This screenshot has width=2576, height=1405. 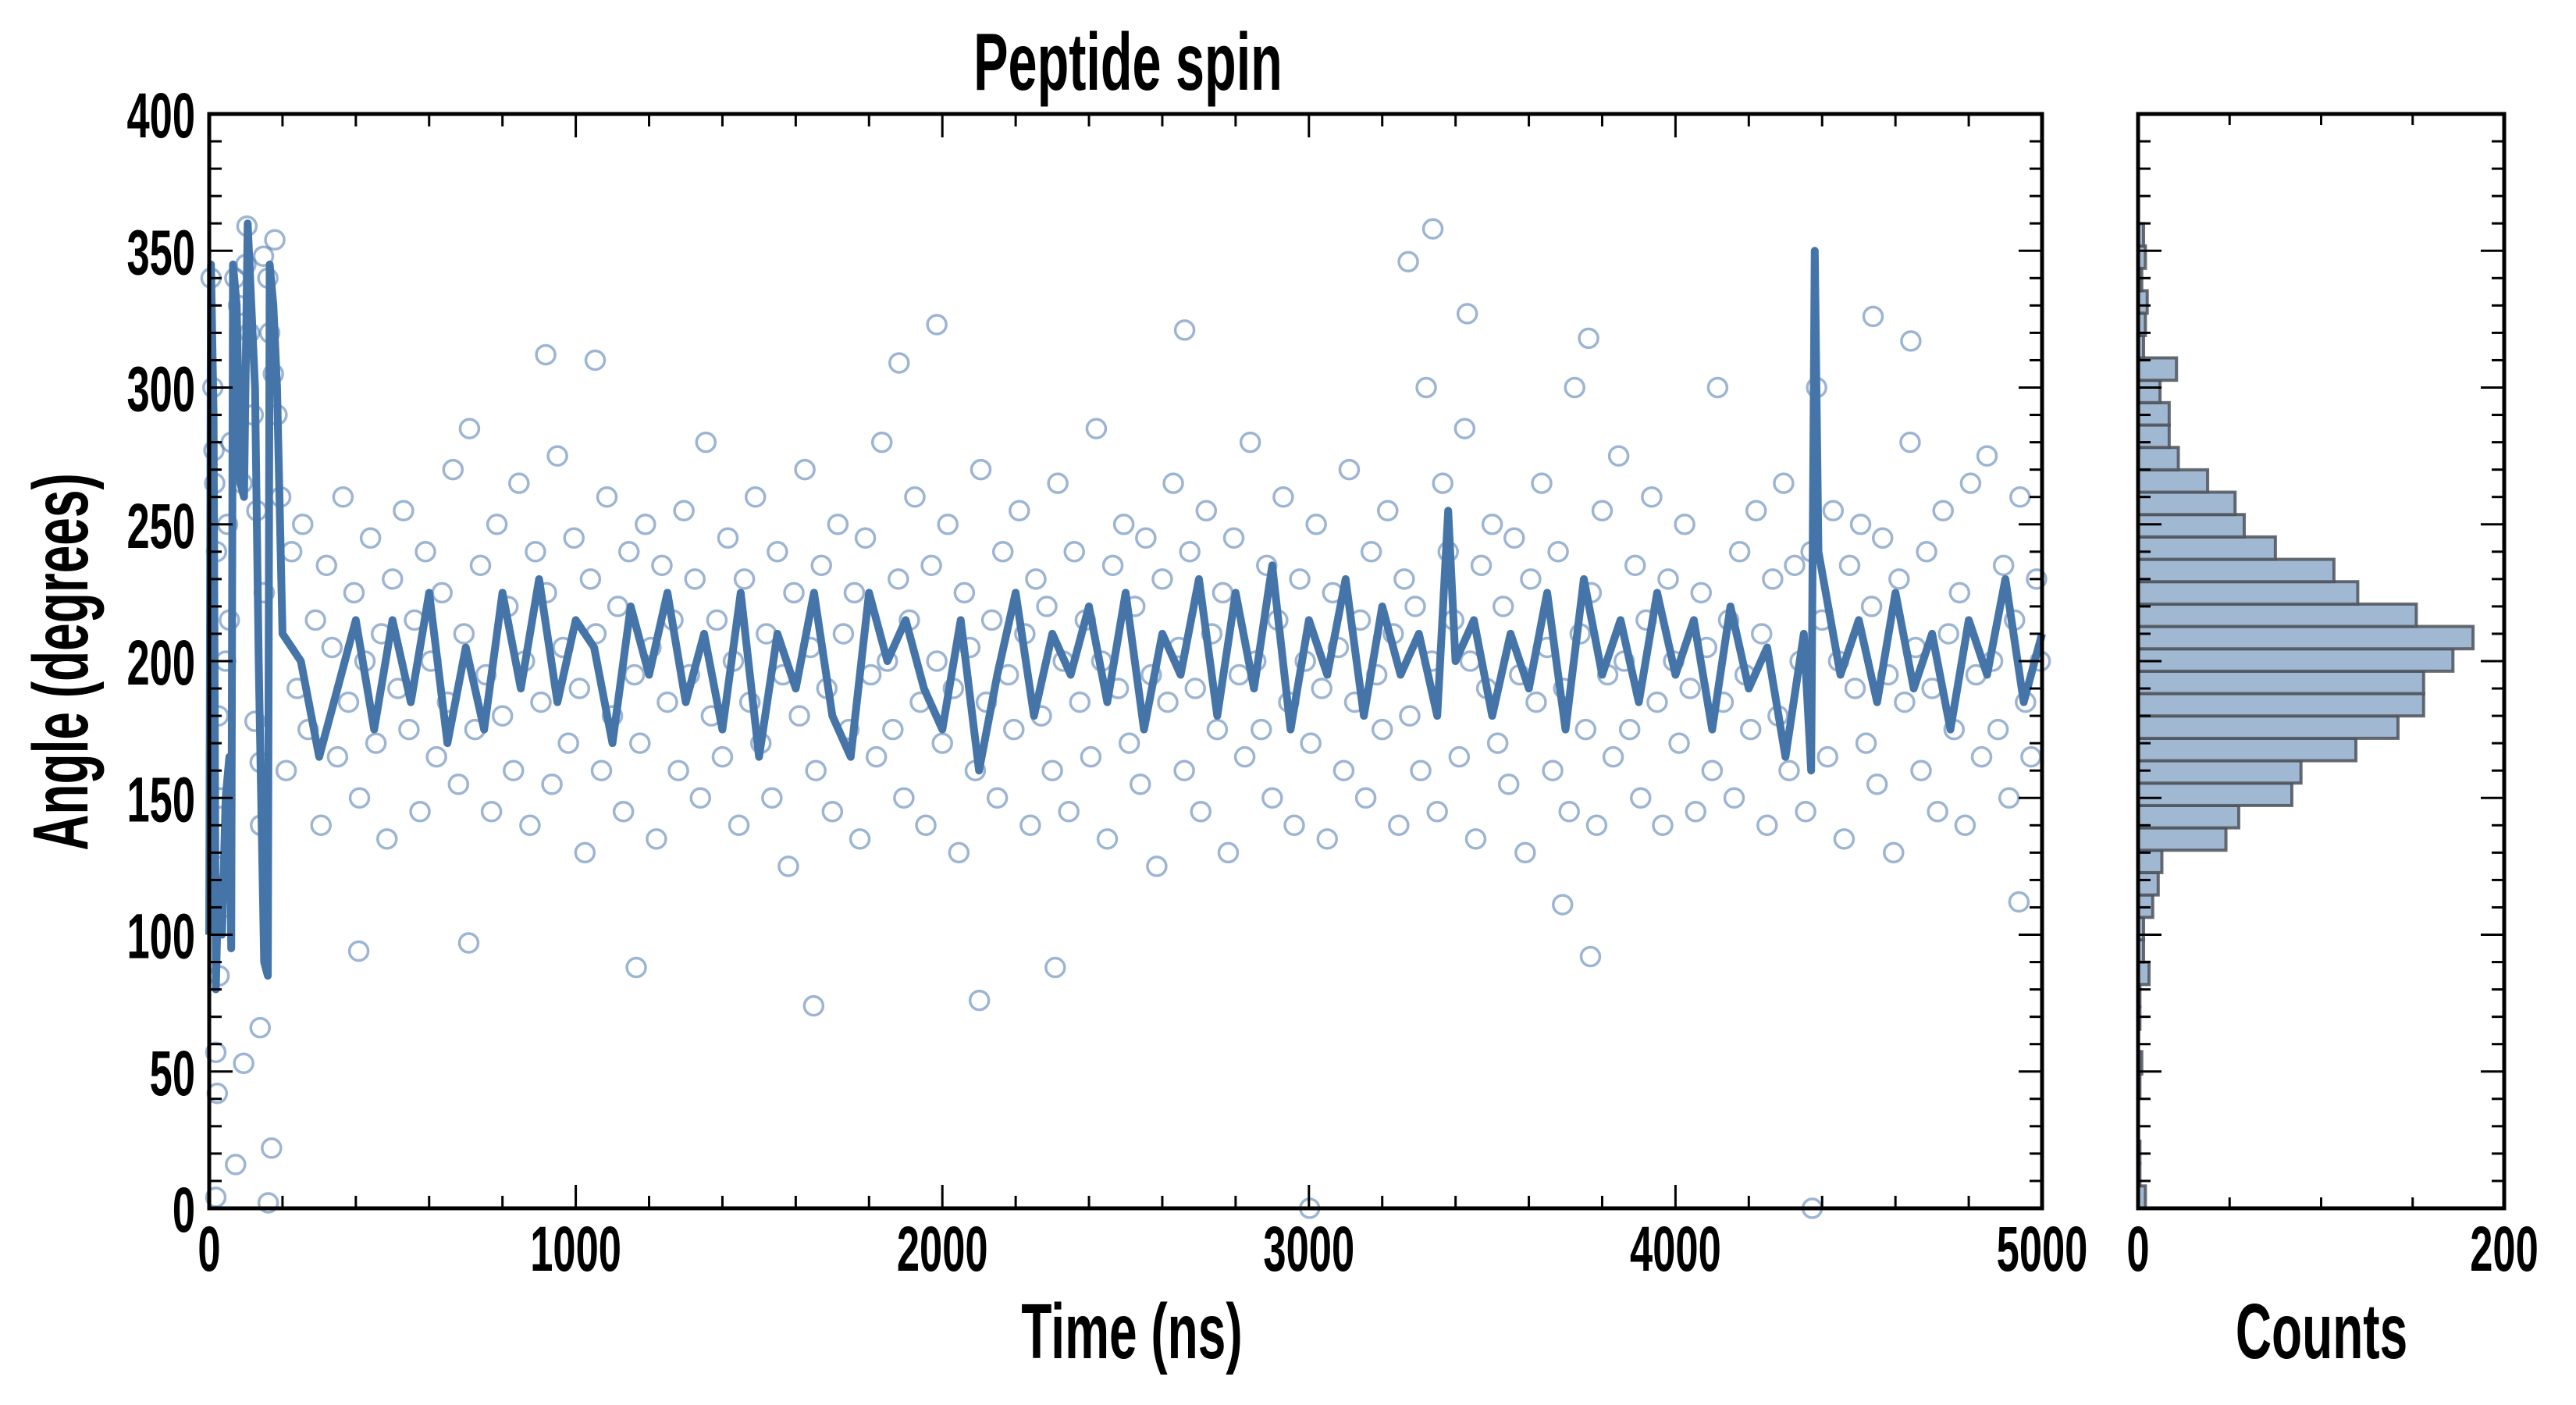 What do you see at coordinates (160, 252) in the screenshot?
I see `y-tick-label: 350` at bounding box center [160, 252].